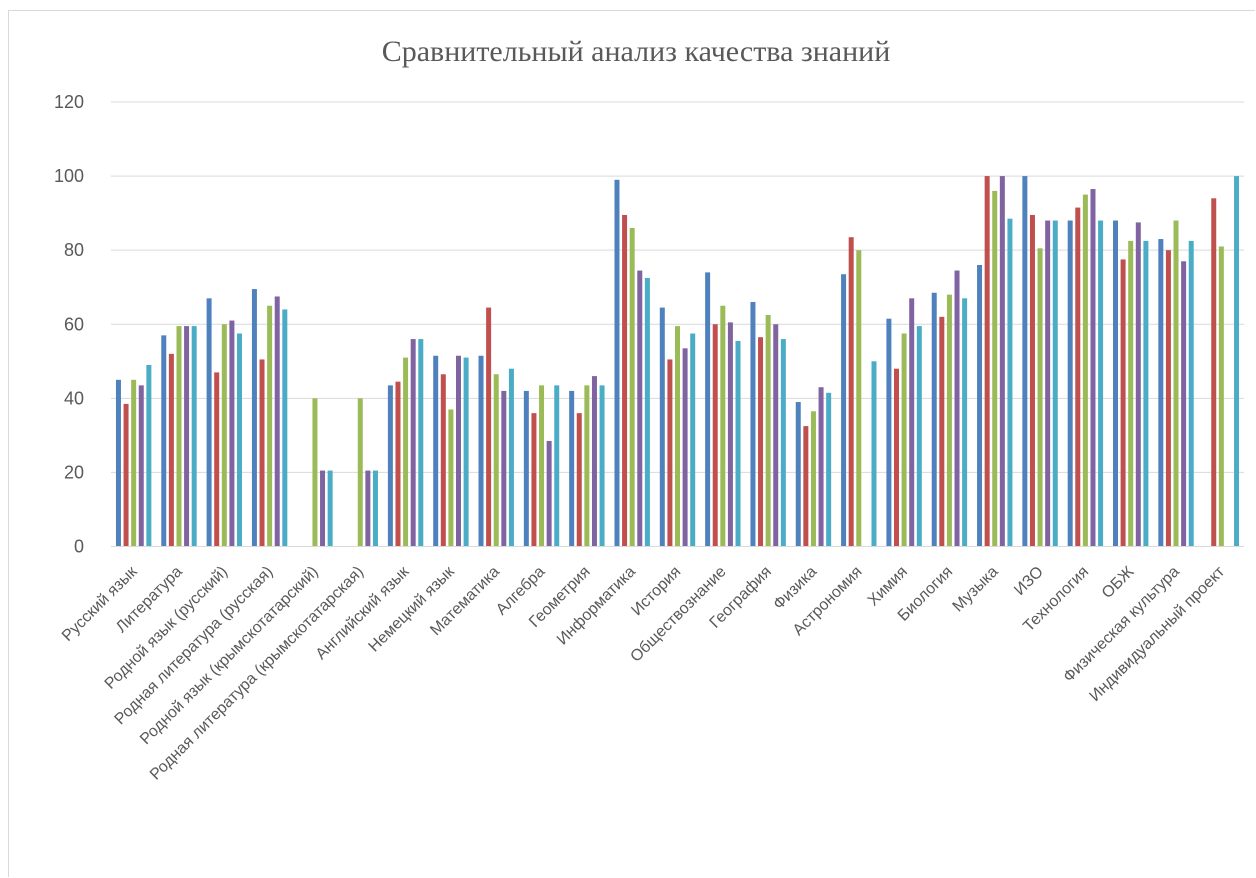  I want to click on y-axis-ticks: 0 20 40 60 80 100 120, so click(69, 324).